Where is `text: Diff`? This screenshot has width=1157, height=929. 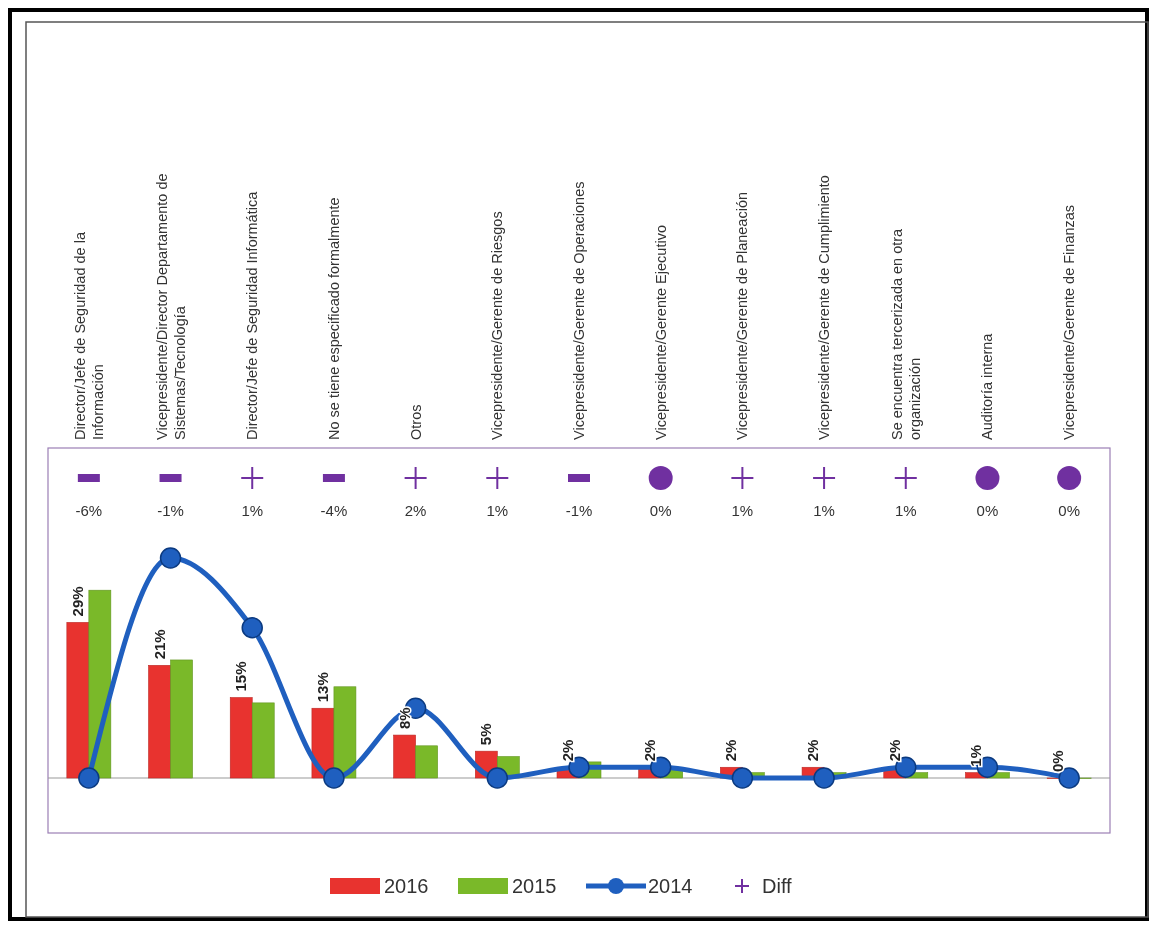
text: Diff is located at coordinates (777, 886).